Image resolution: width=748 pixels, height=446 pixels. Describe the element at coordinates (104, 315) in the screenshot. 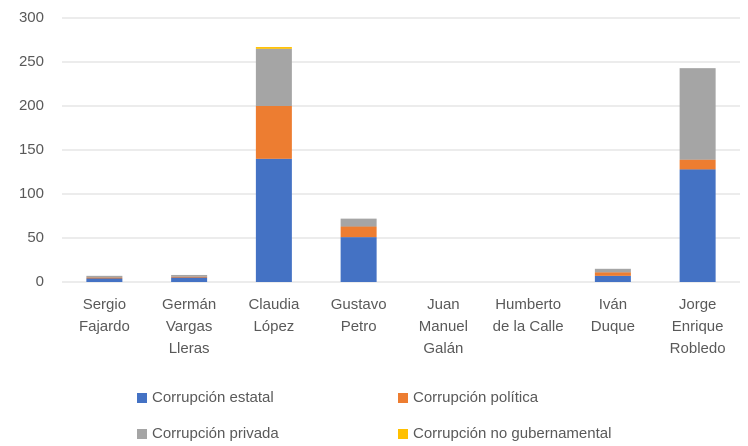

I see `x-tick-label: Sergio Fajardo` at that location.